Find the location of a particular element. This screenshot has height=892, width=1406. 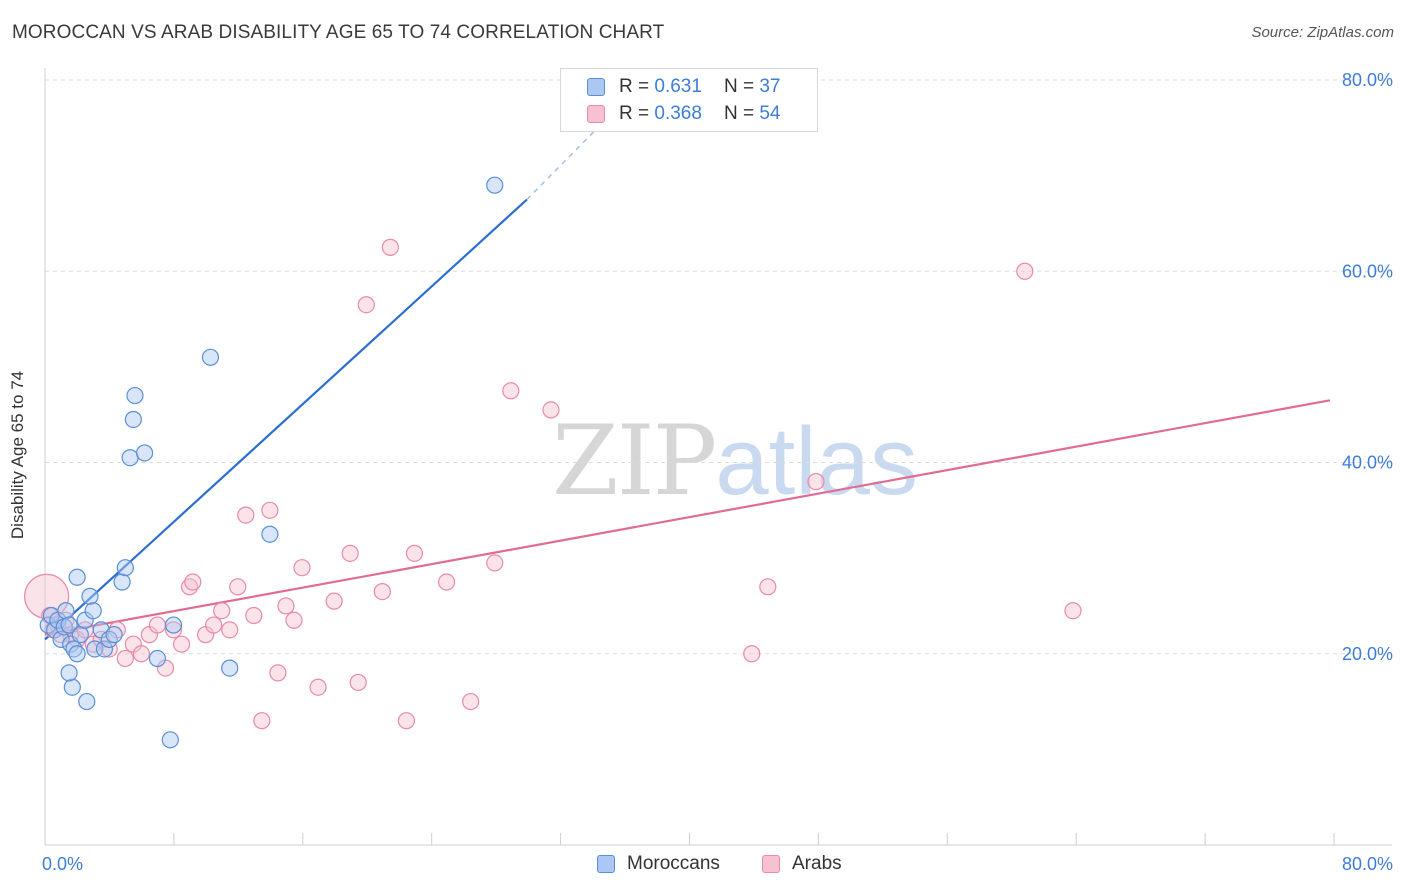

x-tick-label: 0.0% is located at coordinates (62, 864).